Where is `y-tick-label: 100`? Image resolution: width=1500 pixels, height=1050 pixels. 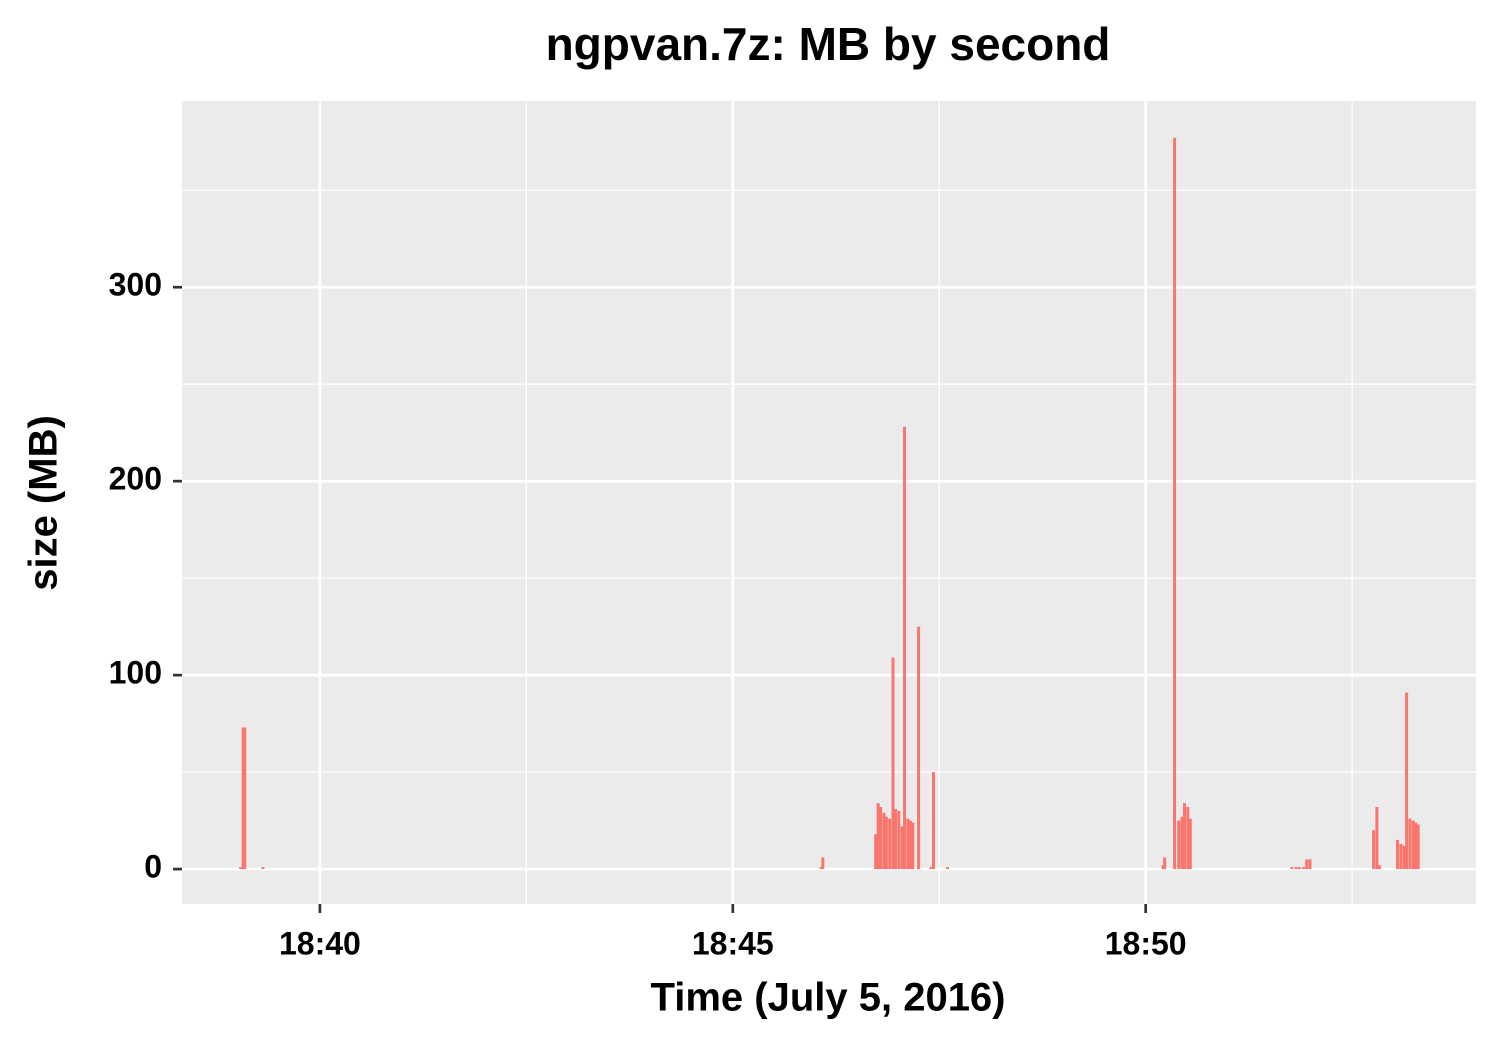 y-tick-label: 100 is located at coordinates (135, 673).